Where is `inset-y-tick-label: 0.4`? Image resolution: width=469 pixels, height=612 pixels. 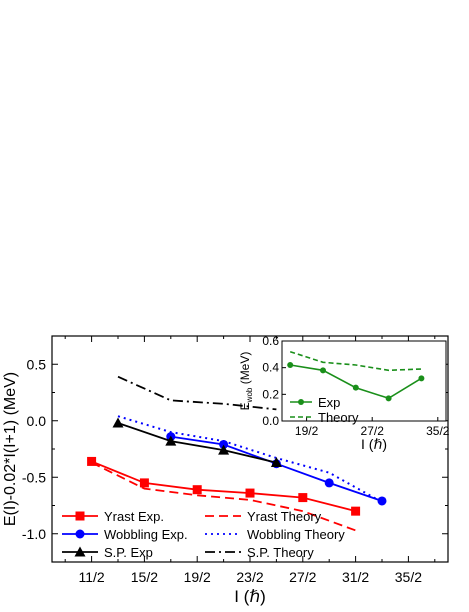
inset-y-tick-label: 0.4 is located at coordinates (270, 368).